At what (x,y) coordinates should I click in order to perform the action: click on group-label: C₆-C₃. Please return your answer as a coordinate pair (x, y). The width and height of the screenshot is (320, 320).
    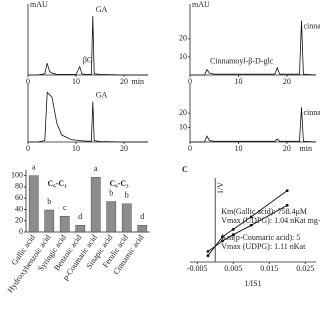
    Looking at the image, I should click on (119, 183).